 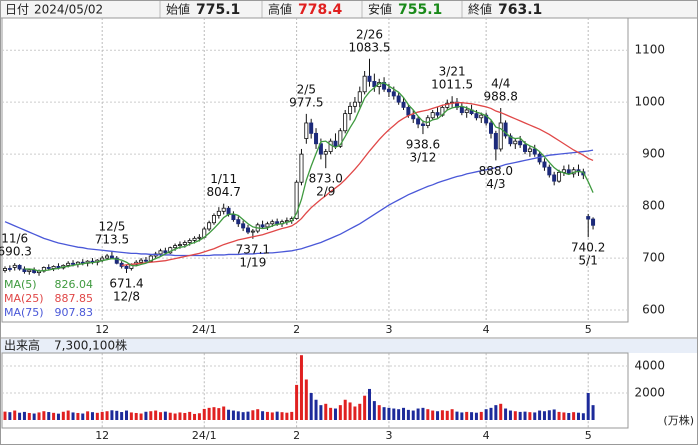 I want to click on close-value: 763.1, so click(x=520, y=10).